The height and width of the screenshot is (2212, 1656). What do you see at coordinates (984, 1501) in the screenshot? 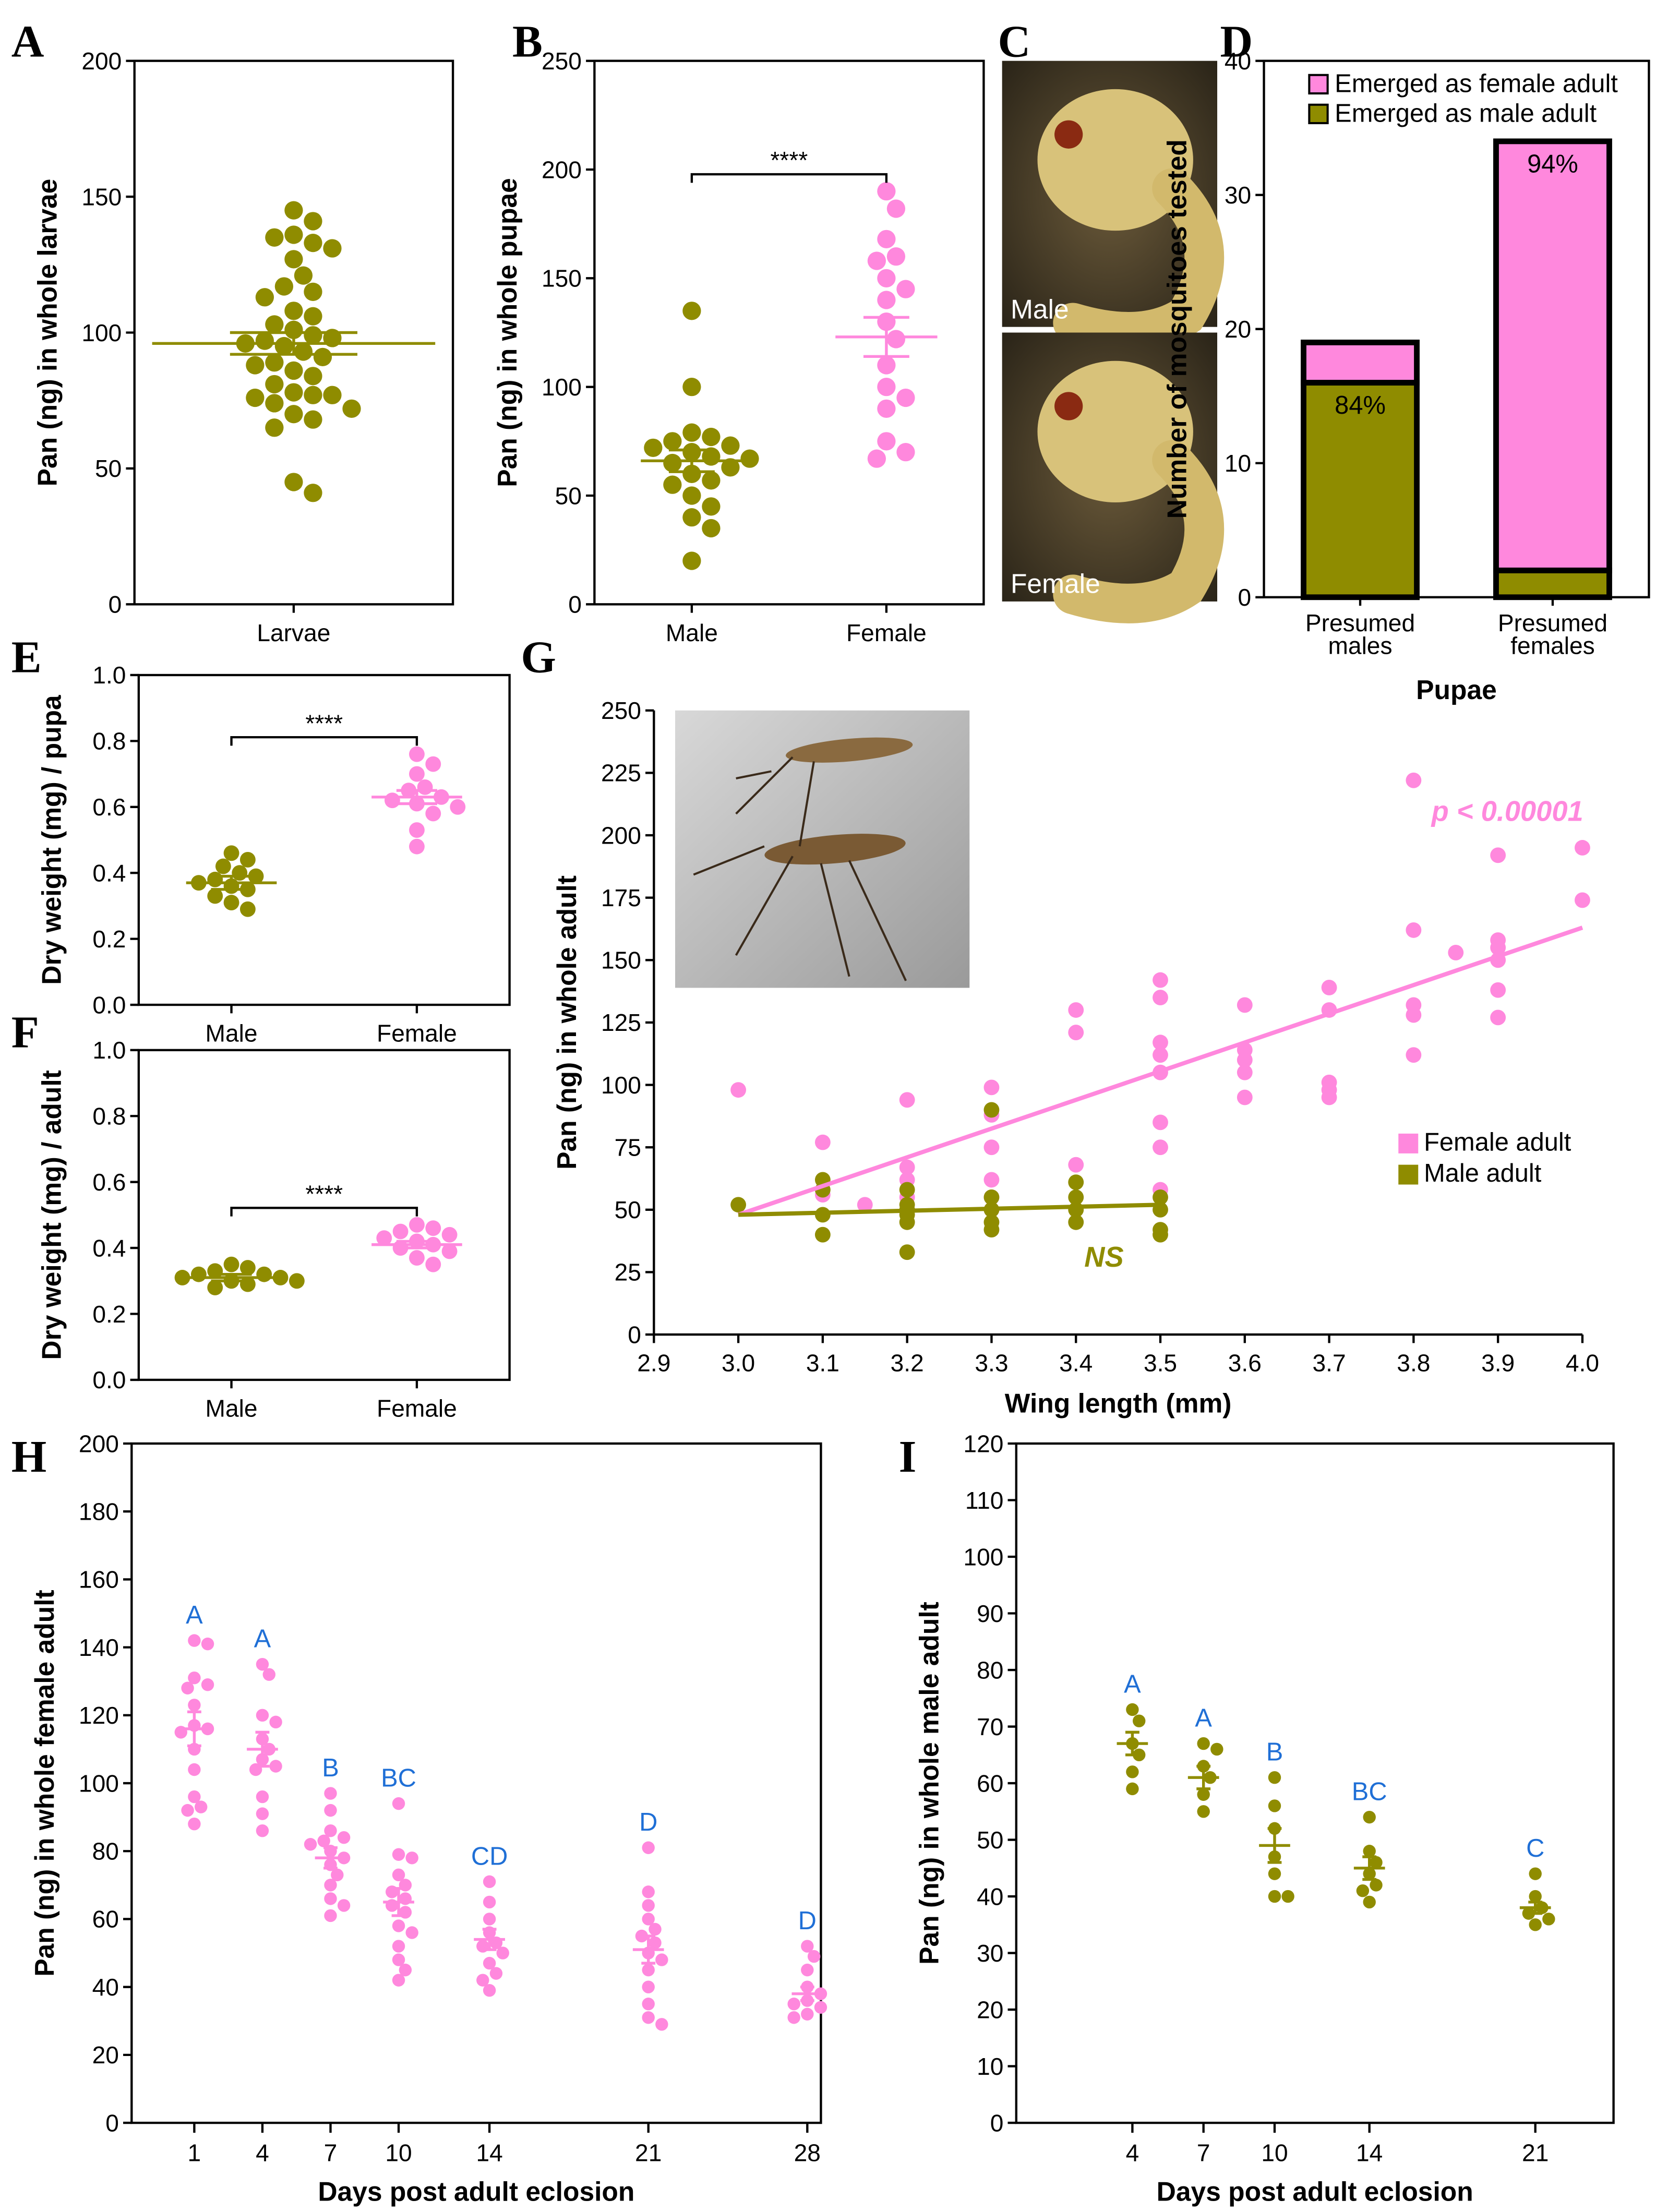
I see `y-tick-label: 110` at bounding box center [984, 1501].